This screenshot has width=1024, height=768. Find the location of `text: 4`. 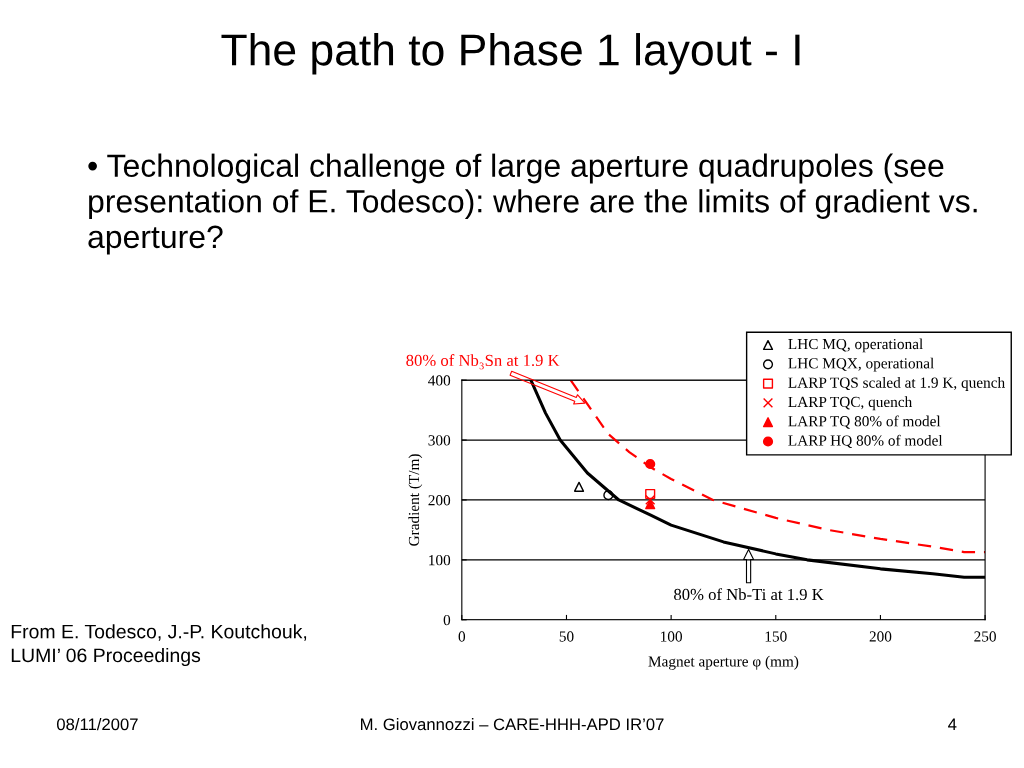

text: 4 is located at coordinates (952, 724).